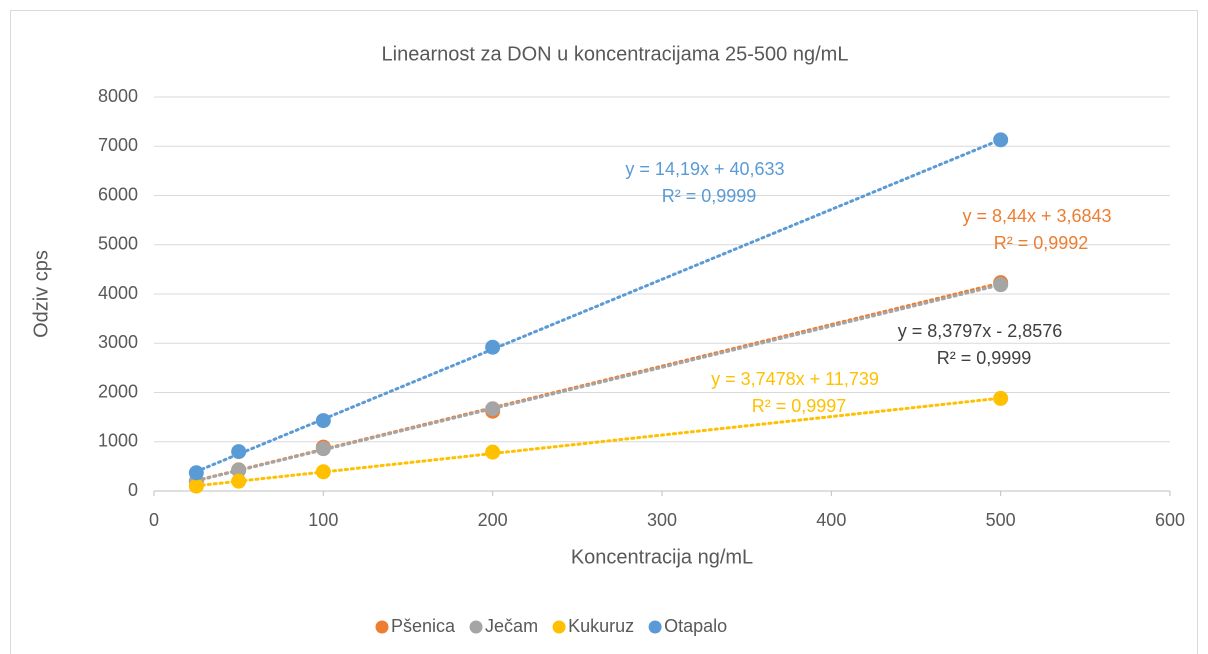 Image resolution: width=1208 pixels, height=654 pixels. What do you see at coordinates (511, 626) in the screenshot?
I see `legend-label: Ječam` at bounding box center [511, 626].